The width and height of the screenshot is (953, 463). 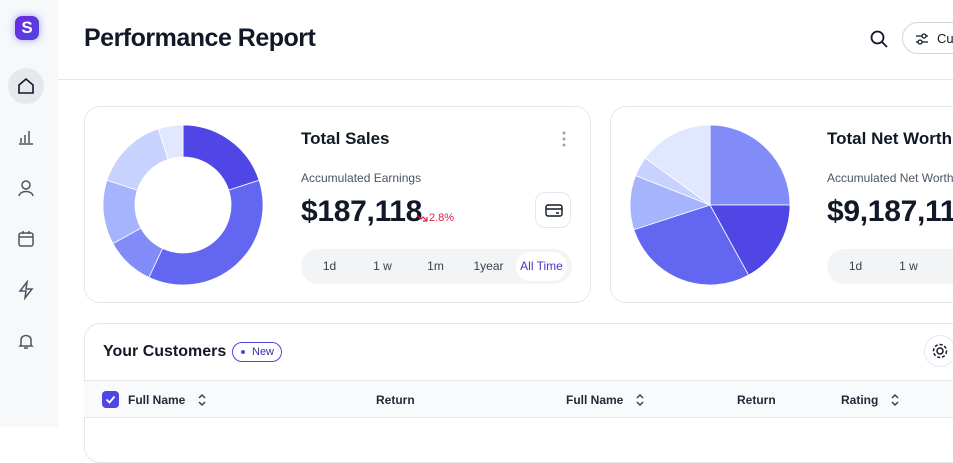 I want to click on nav-users, so click(x=26, y=188).